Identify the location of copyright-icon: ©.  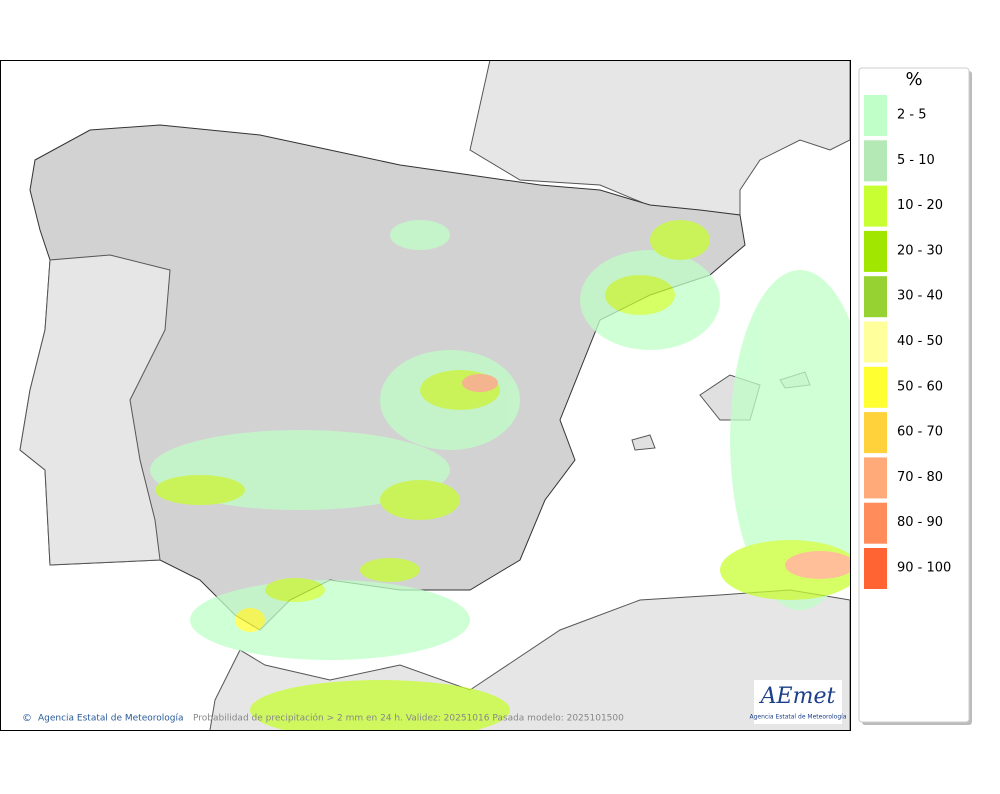
(27, 718).